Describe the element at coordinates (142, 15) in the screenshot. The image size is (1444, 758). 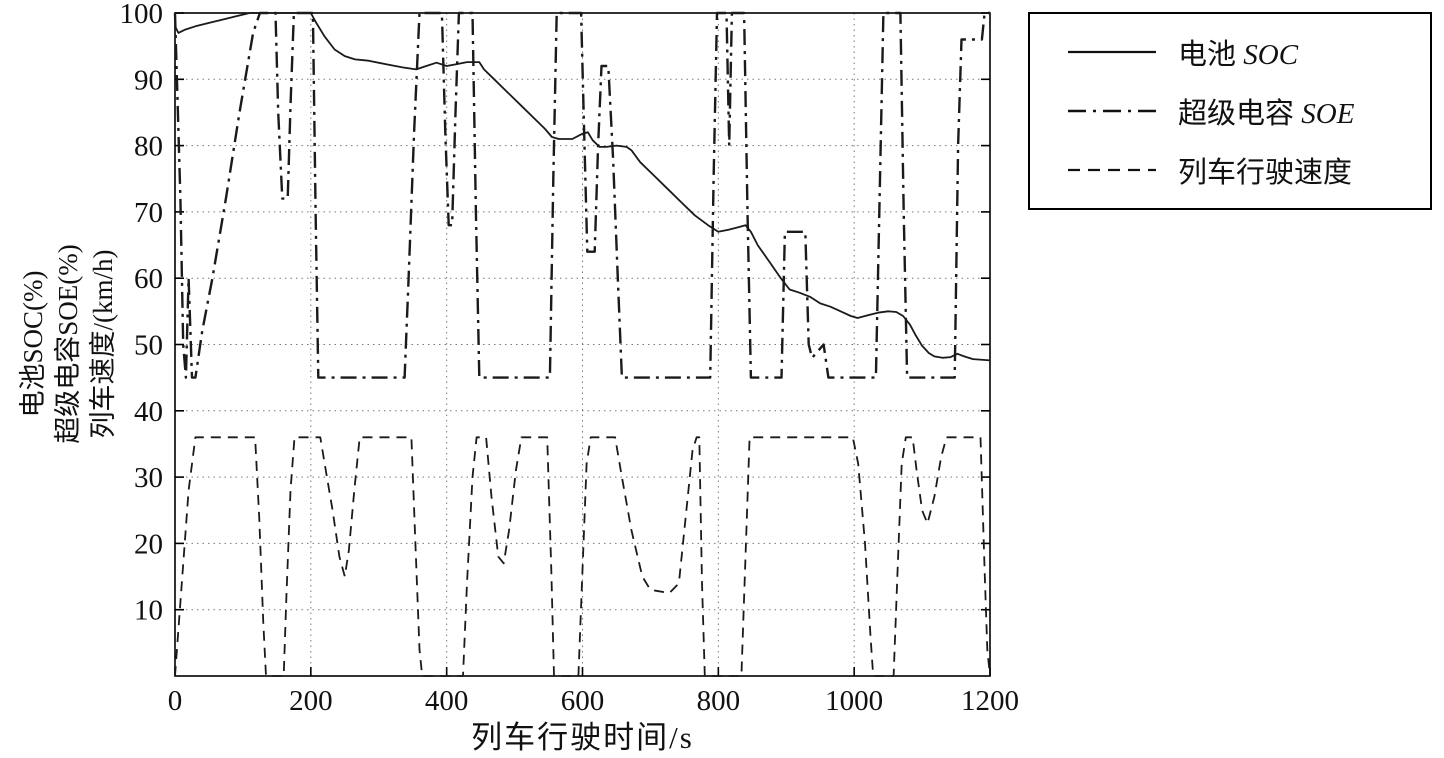
I see `y-tick-label: 100` at that location.